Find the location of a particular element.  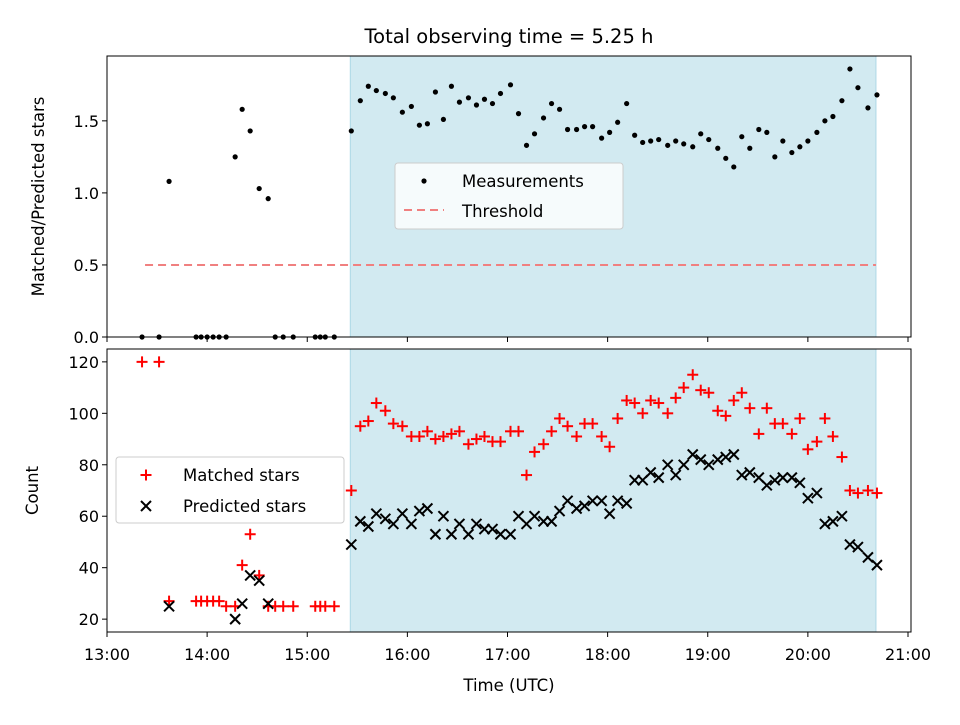

legend-plus is located at coordinates (146, 475).